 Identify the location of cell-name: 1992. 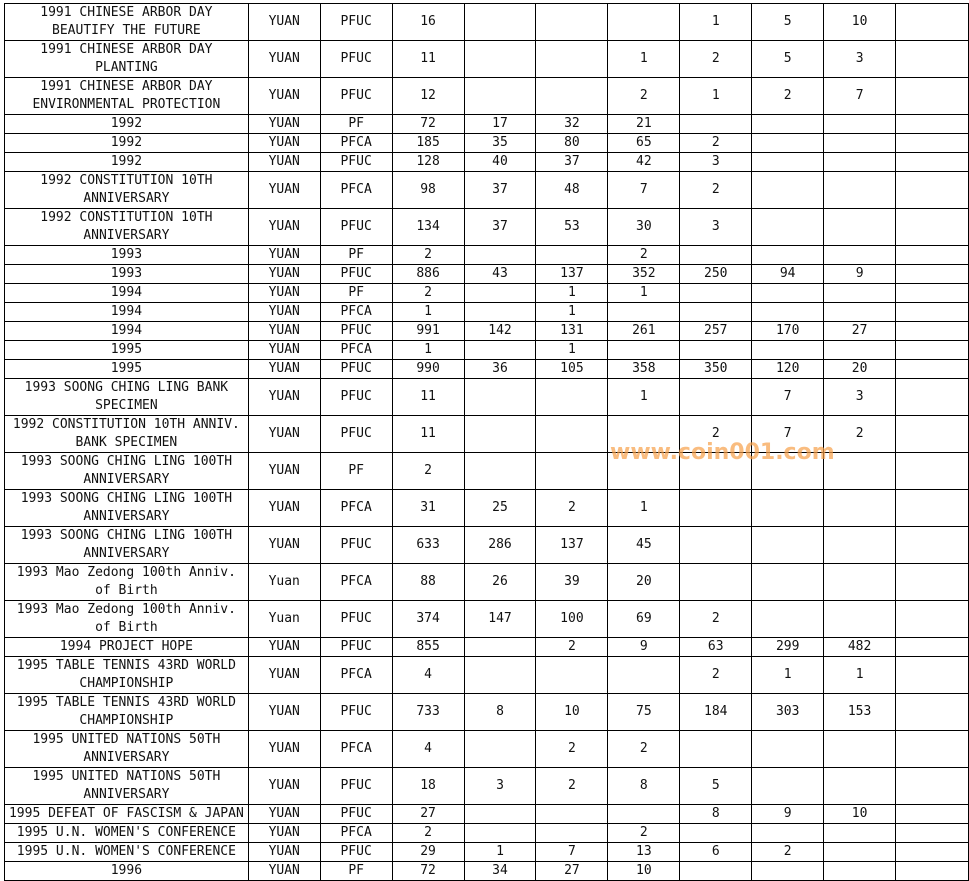
(126, 162).